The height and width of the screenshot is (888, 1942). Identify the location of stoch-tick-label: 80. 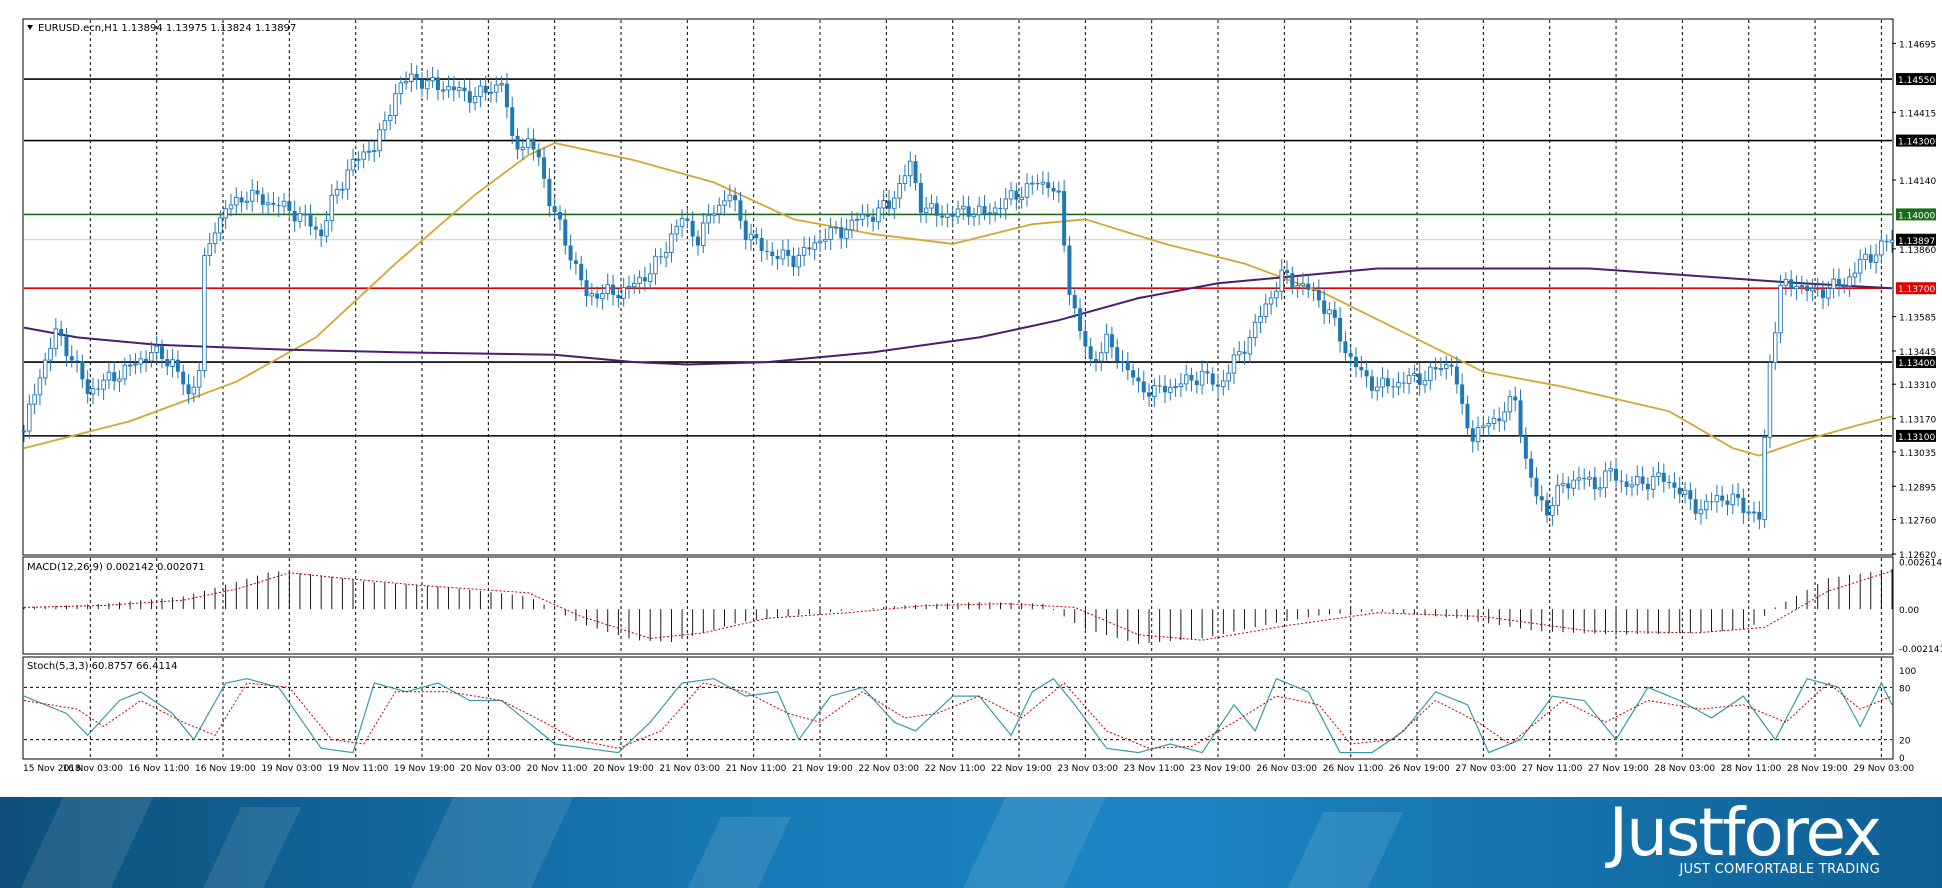
(1905, 689).